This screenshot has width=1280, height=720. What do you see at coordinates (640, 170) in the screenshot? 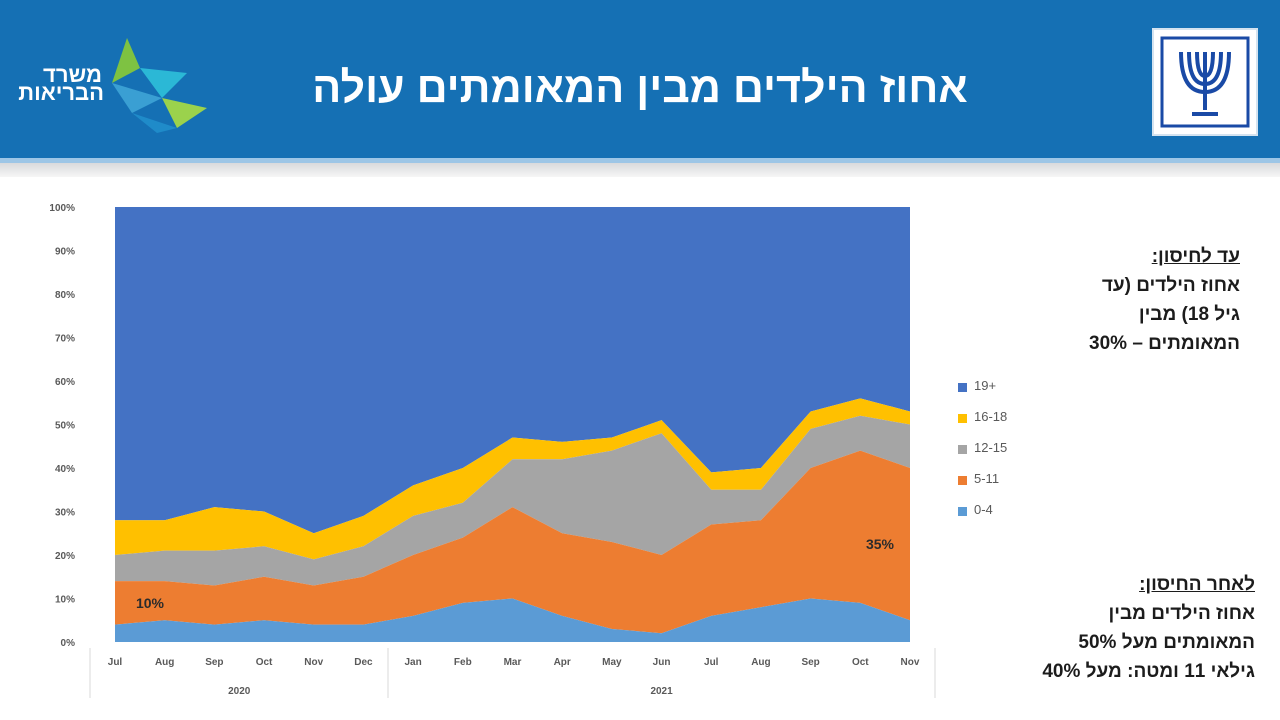
I see `header-shadow` at bounding box center [640, 170].